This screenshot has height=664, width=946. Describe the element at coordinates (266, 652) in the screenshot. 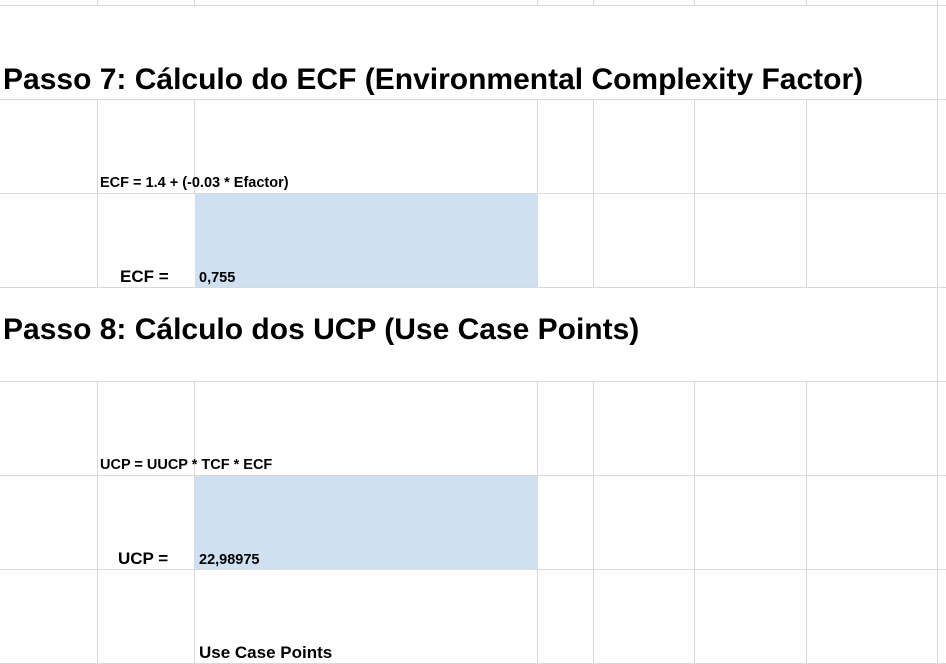

I see `use-case-points-caption: Use Case Points` at that location.